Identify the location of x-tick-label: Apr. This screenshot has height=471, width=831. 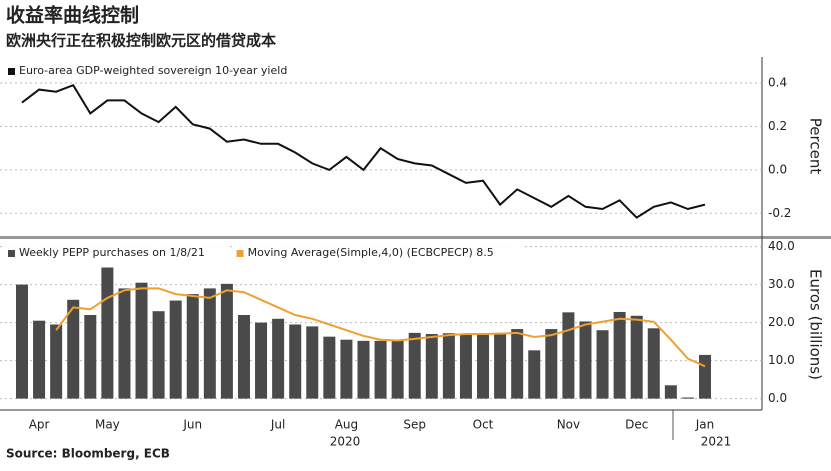
(39, 425).